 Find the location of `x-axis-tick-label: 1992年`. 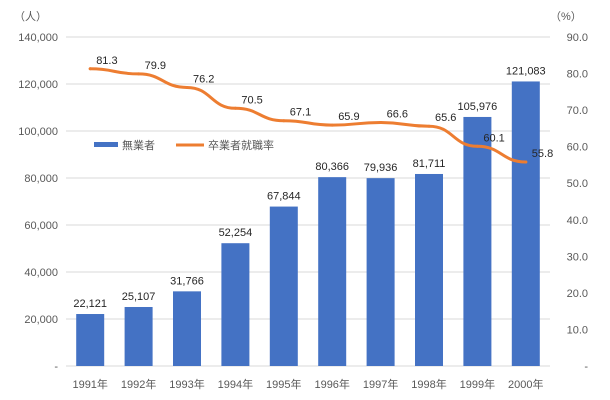

x-axis-tick-label: 1992年 is located at coordinates (138, 384).